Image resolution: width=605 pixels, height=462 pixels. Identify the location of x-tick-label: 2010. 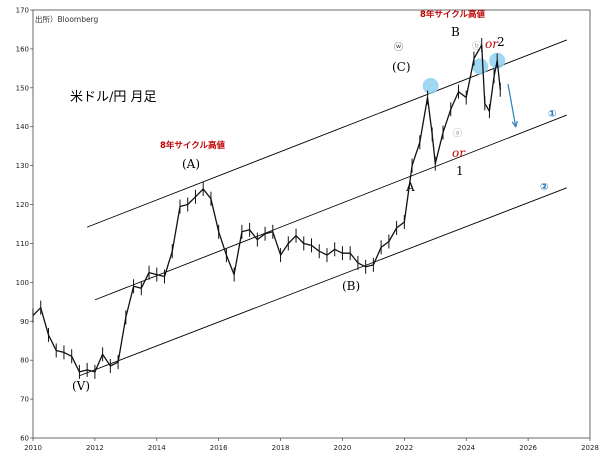
(33, 448).